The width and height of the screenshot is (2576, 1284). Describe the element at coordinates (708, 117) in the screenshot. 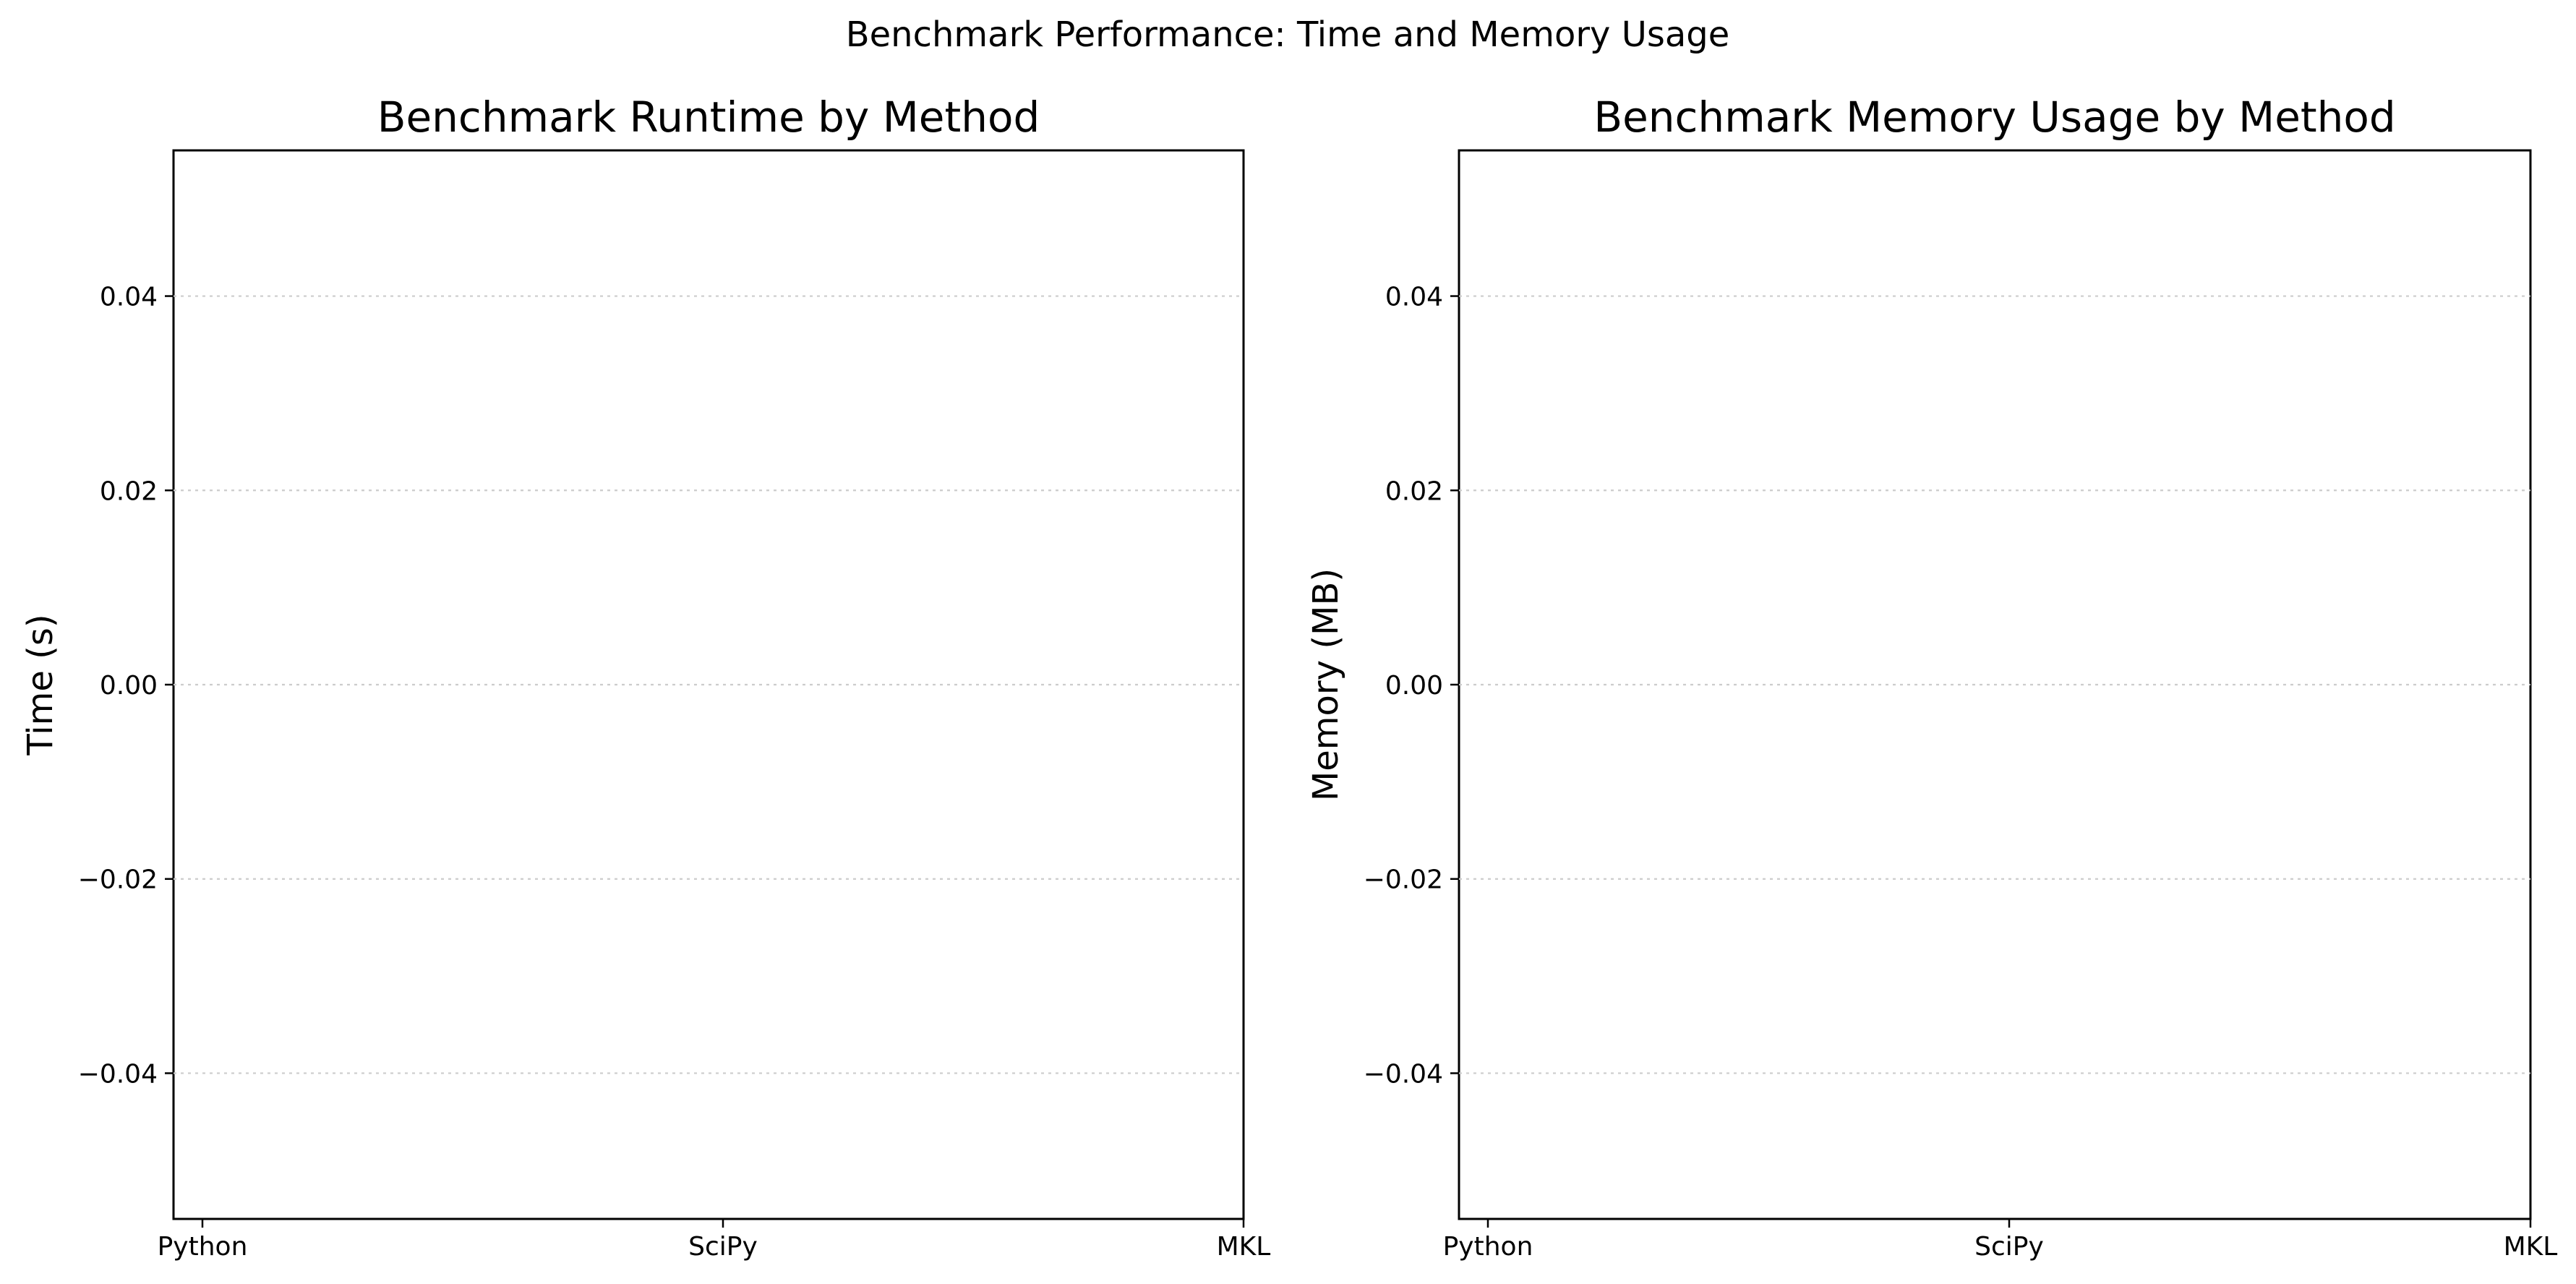

I see `runtime-chart-title: Benchmark Runtime by Method` at that location.